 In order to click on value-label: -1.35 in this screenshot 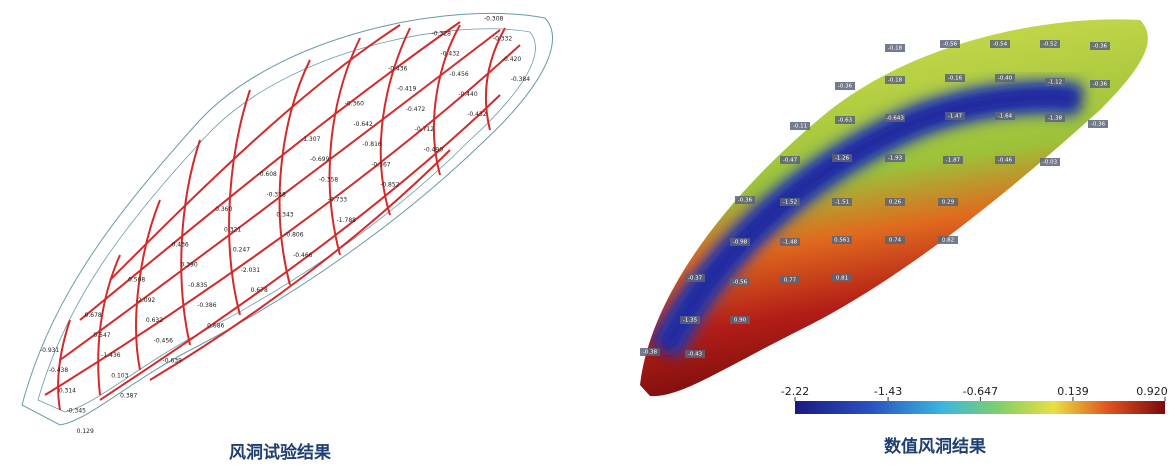, I will do `click(690, 321)`.